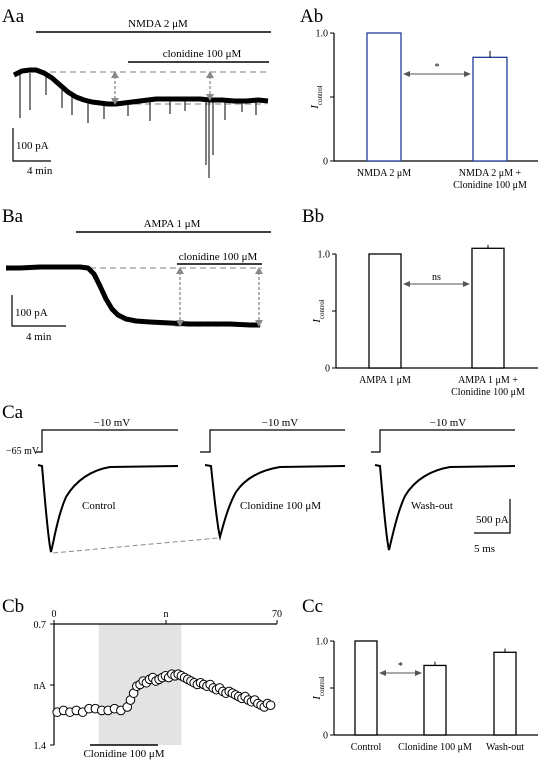 This screenshot has height=761, width=550. I want to click on nmda-current-trace, so click(140, 87).